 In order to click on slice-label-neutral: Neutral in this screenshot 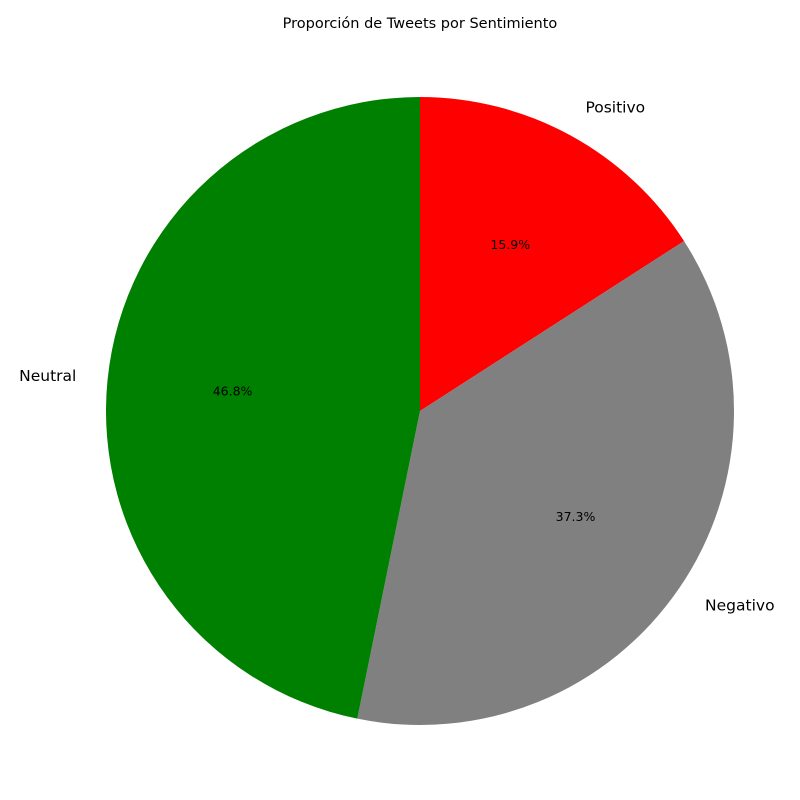, I will do `click(47, 376)`.